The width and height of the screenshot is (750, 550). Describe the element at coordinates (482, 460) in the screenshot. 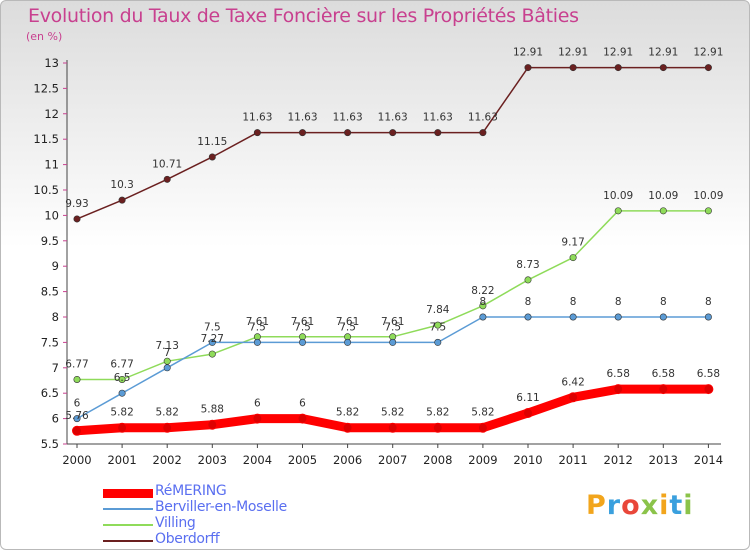

I see `x-tick-label: 2009` at that location.